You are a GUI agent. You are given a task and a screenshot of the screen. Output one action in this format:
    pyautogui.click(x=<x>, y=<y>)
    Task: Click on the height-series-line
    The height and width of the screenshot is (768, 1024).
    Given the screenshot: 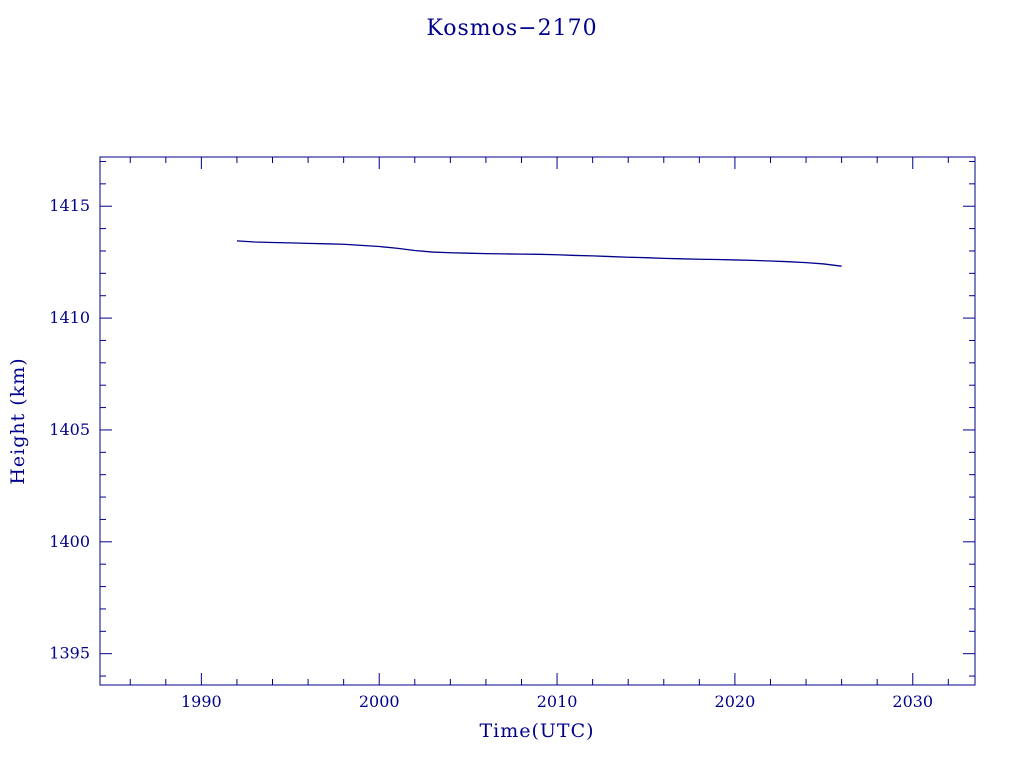 What is the action you would take?
    pyautogui.click(x=539, y=253)
    